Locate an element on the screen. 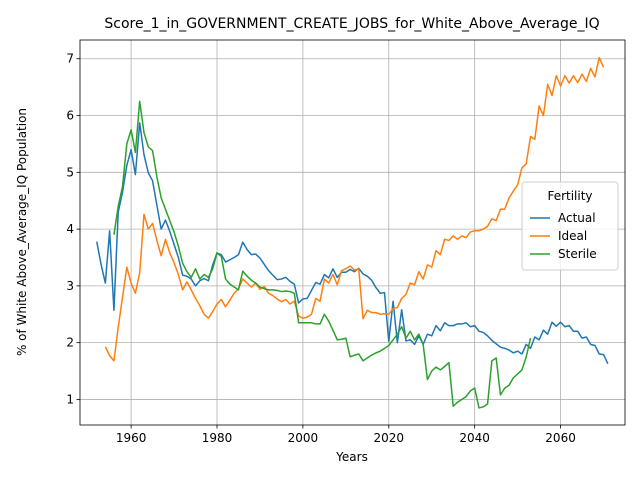  legend: Fertility Actual Ideal Sterile is located at coordinates (570, 226).